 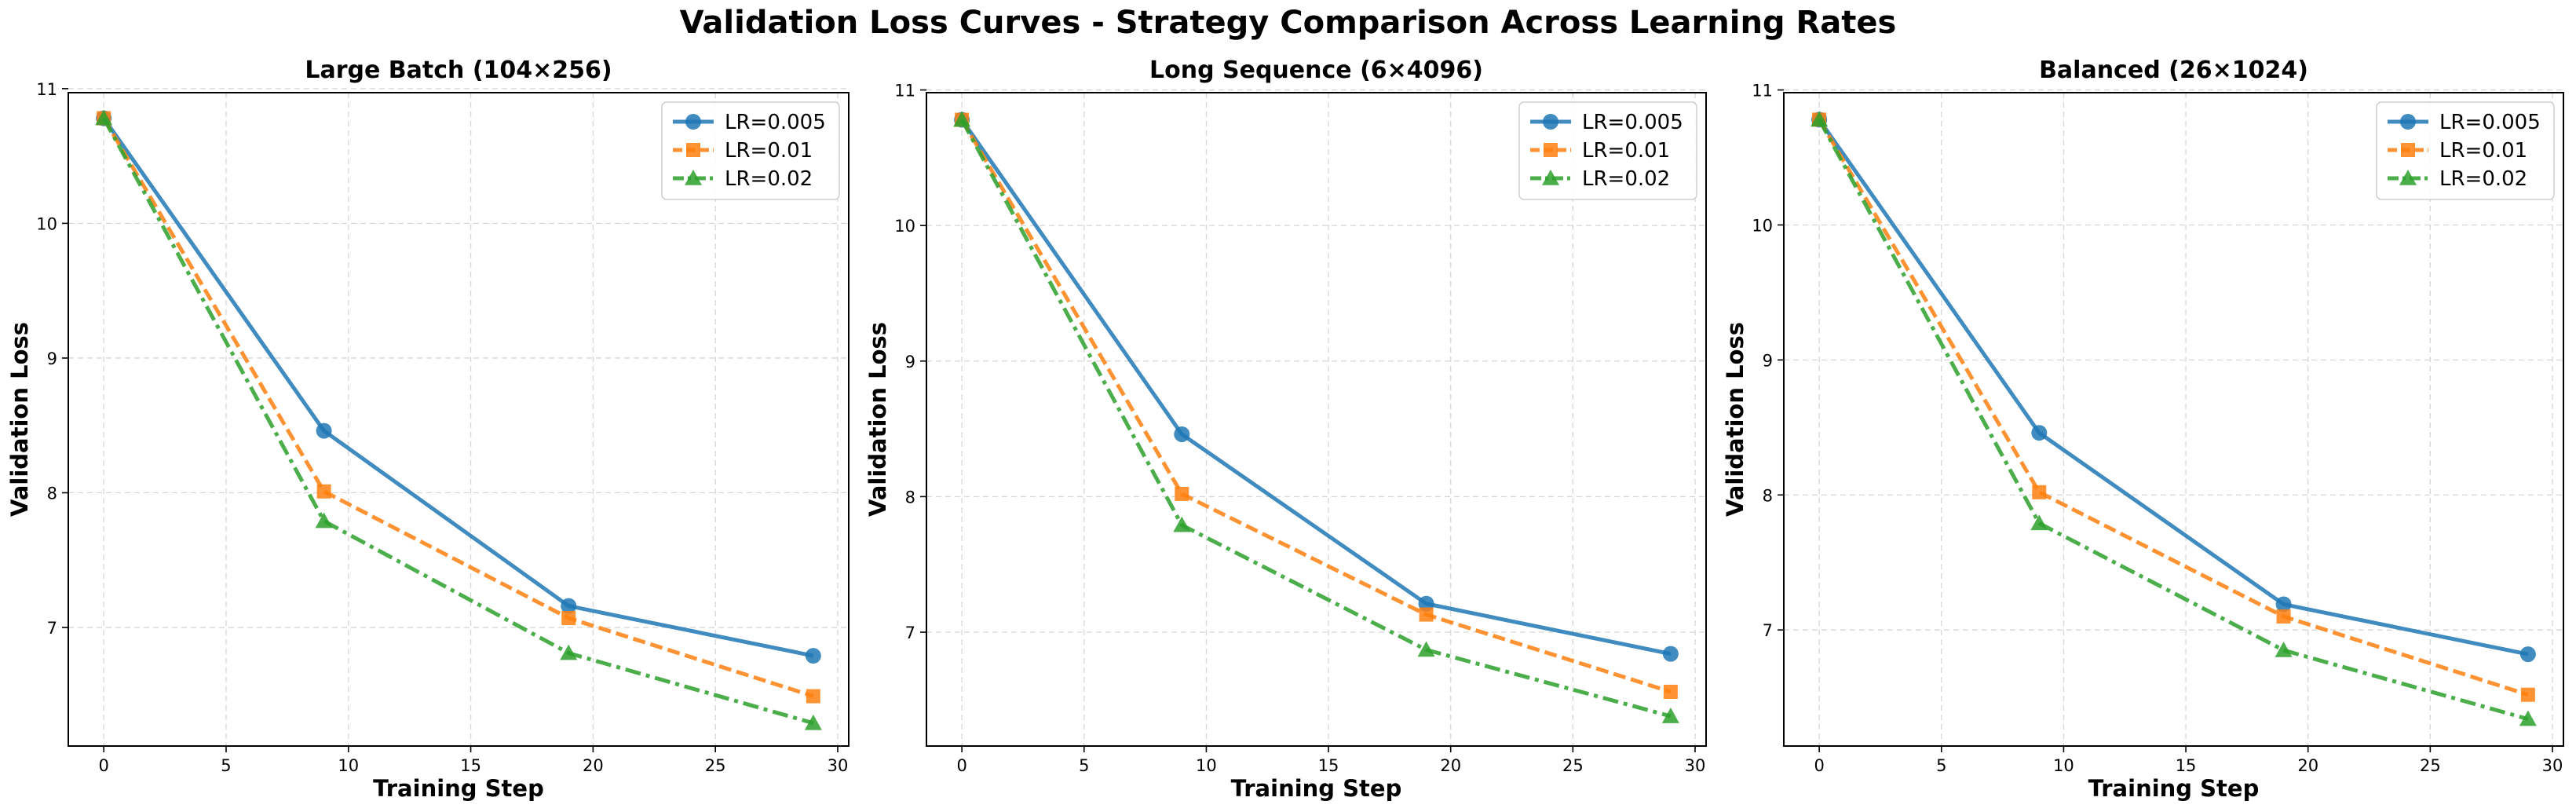 I want to click on subplot-title: Large Batch (104×256), so click(x=459, y=70).